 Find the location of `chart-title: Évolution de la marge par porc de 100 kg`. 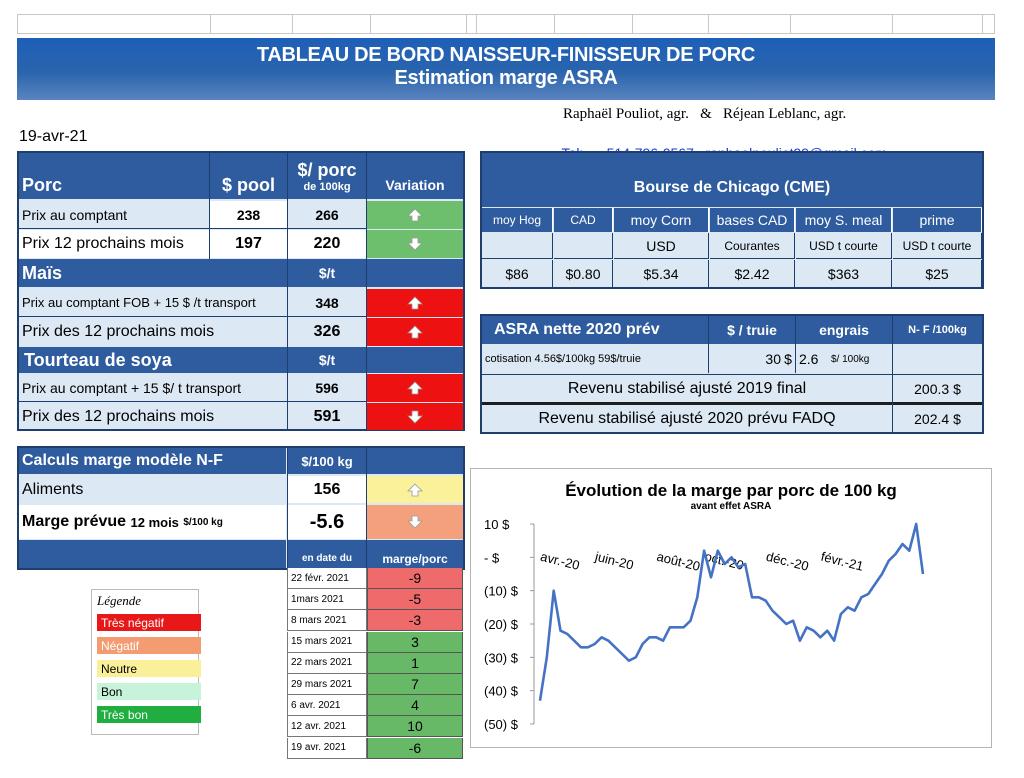

chart-title: Évolution de la marge par porc de 100 kg is located at coordinates (731, 490).